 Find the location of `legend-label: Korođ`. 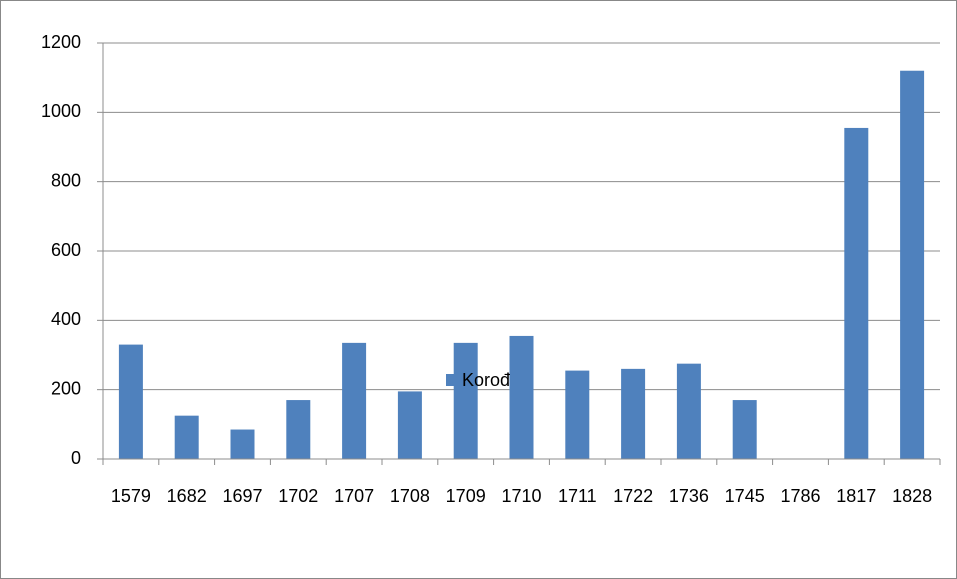

legend-label: Korođ is located at coordinates (486, 380).